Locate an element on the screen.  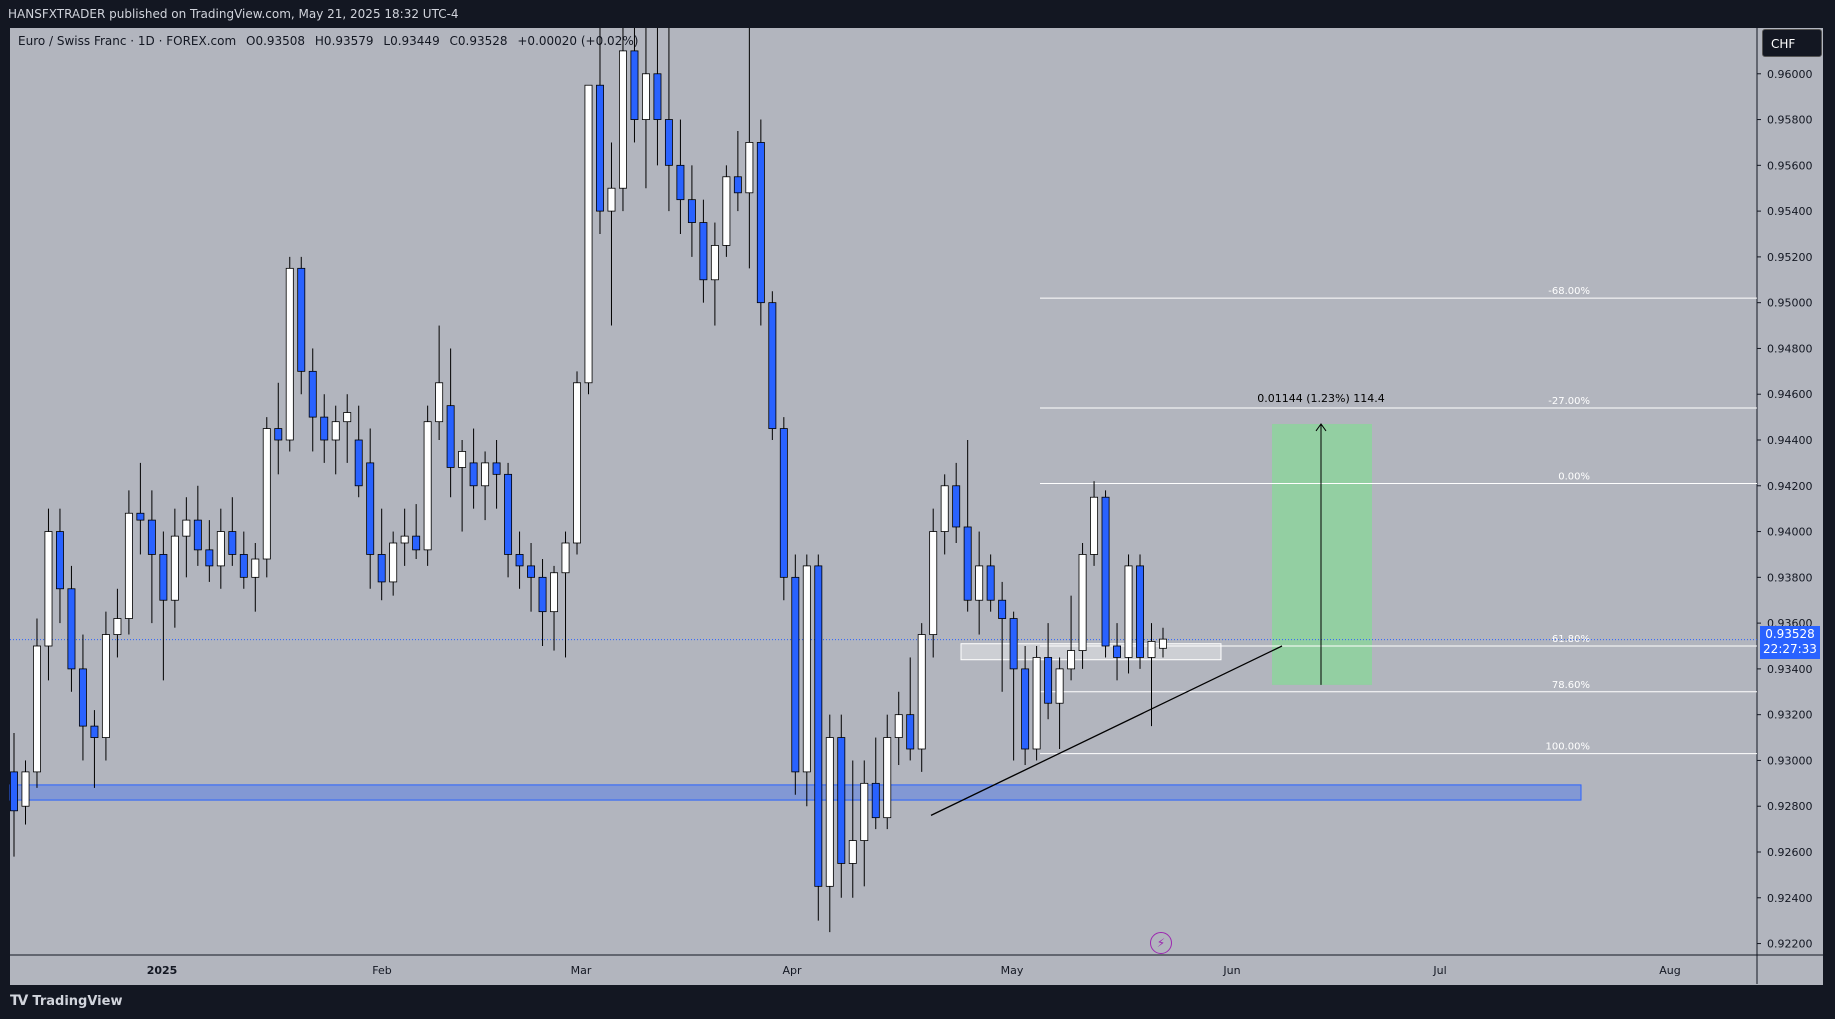
fib-level-label: 78.60% is located at coordinates (1571, 685).